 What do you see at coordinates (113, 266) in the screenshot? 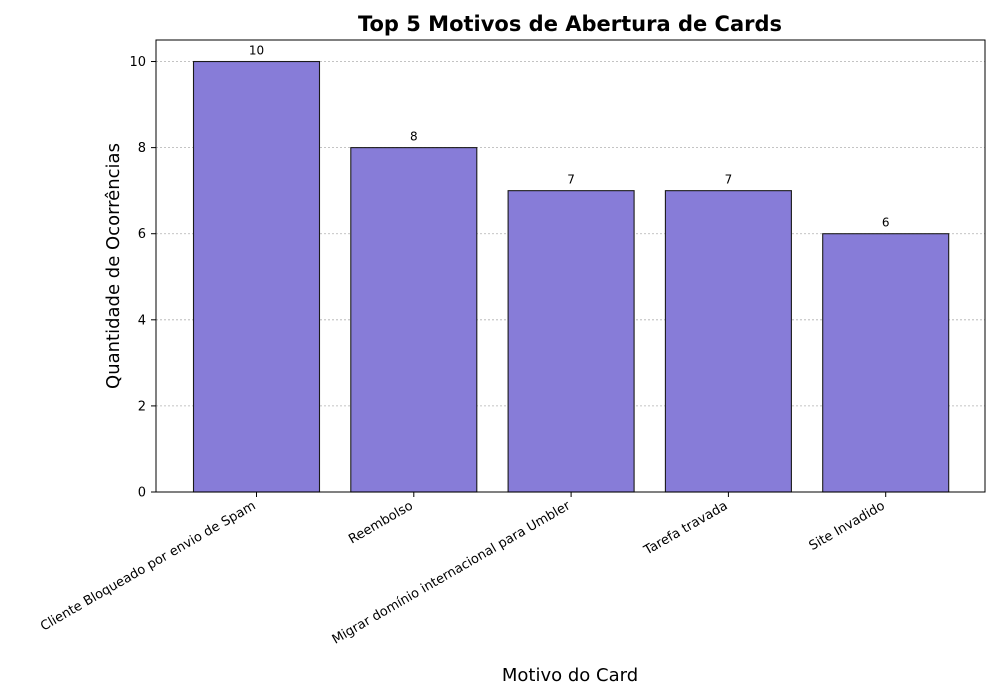
I see `y-axis-label: Quantidade de Ocorrências` at bounding box center [113, 266].